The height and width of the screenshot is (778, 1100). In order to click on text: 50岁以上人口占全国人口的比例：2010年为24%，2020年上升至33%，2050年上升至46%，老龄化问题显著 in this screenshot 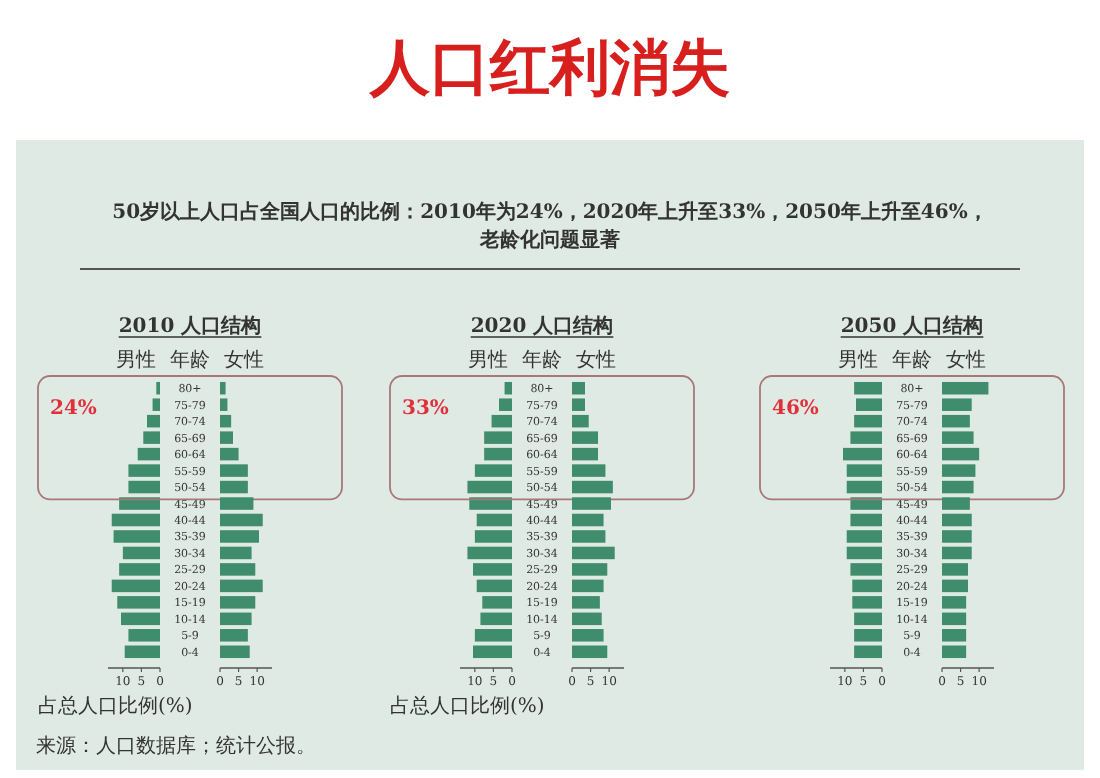, I will do `click(550, 228)`.